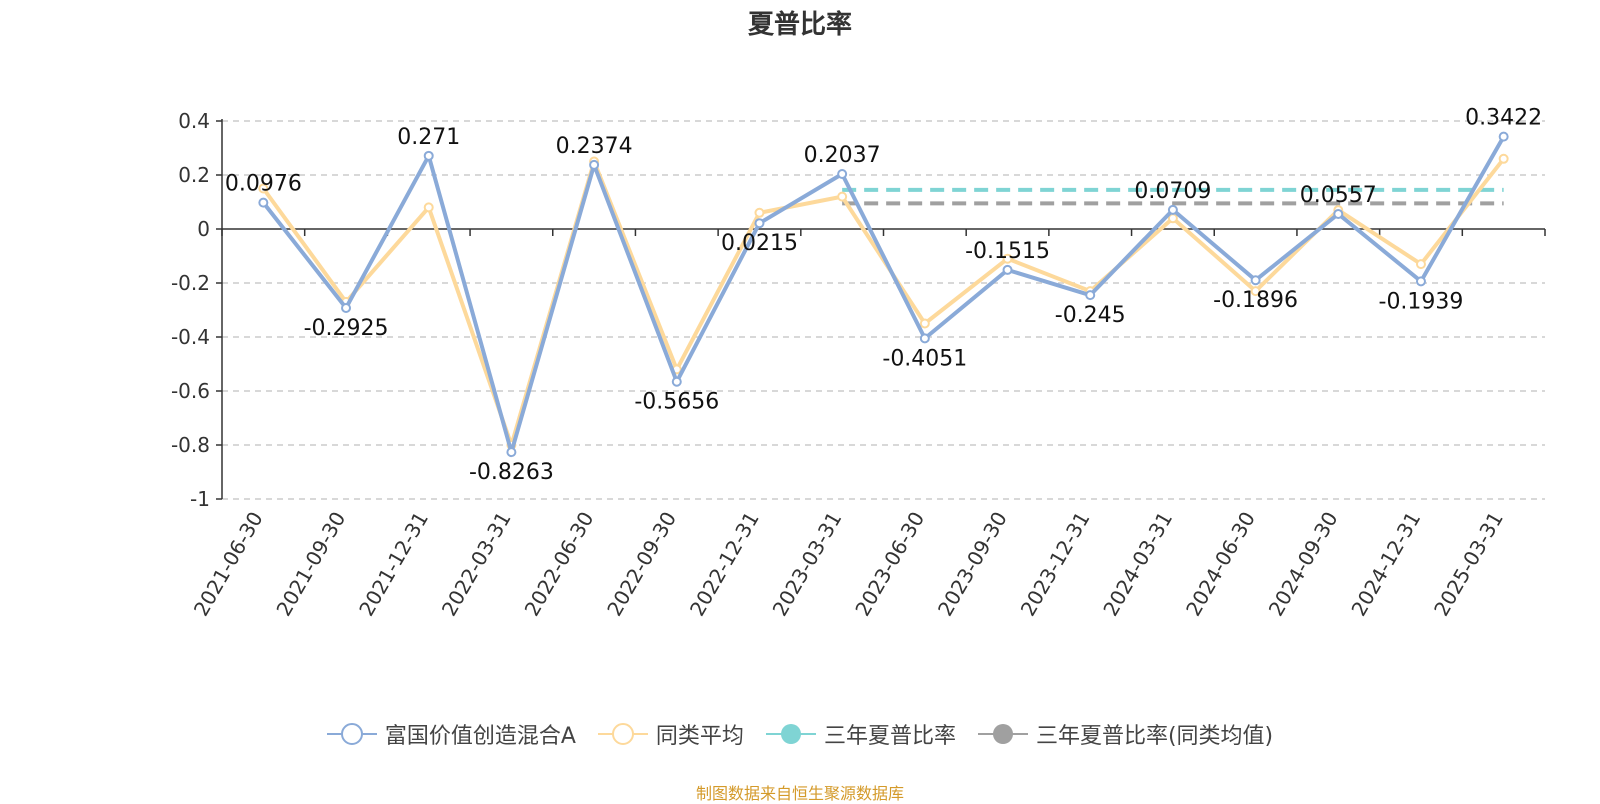 The width and height of the screenshot is (1600, 804). I want to click on data-label: -0.1515, so click(1007, 251).